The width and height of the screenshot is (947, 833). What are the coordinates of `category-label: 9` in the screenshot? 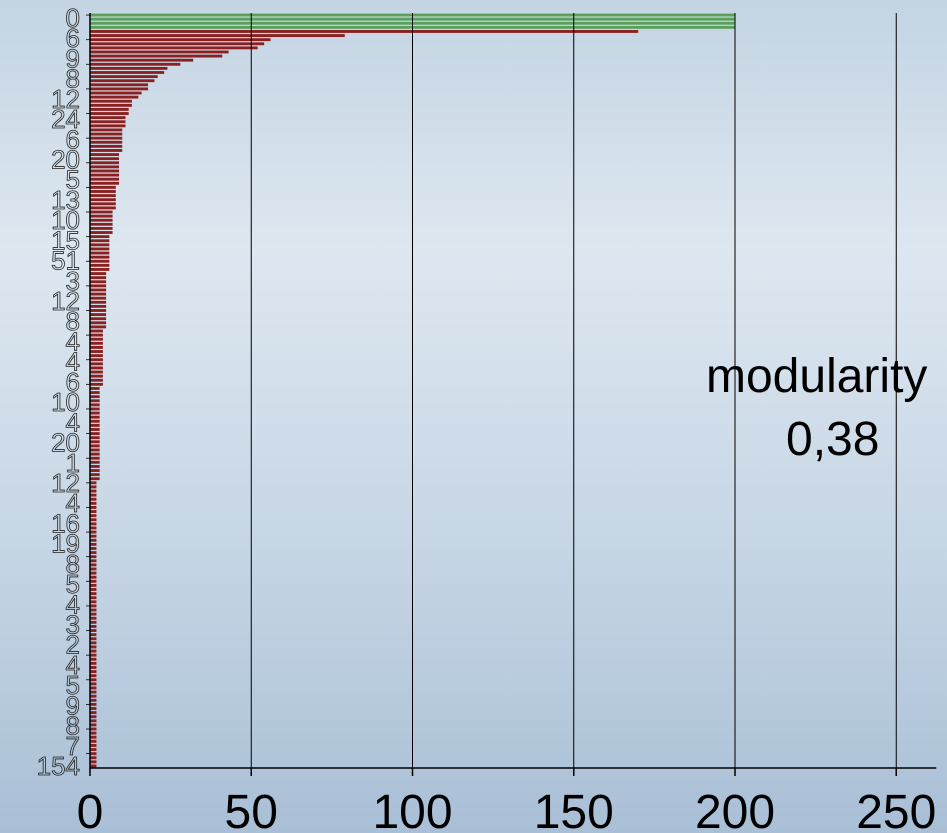 It's located at (73, 705).